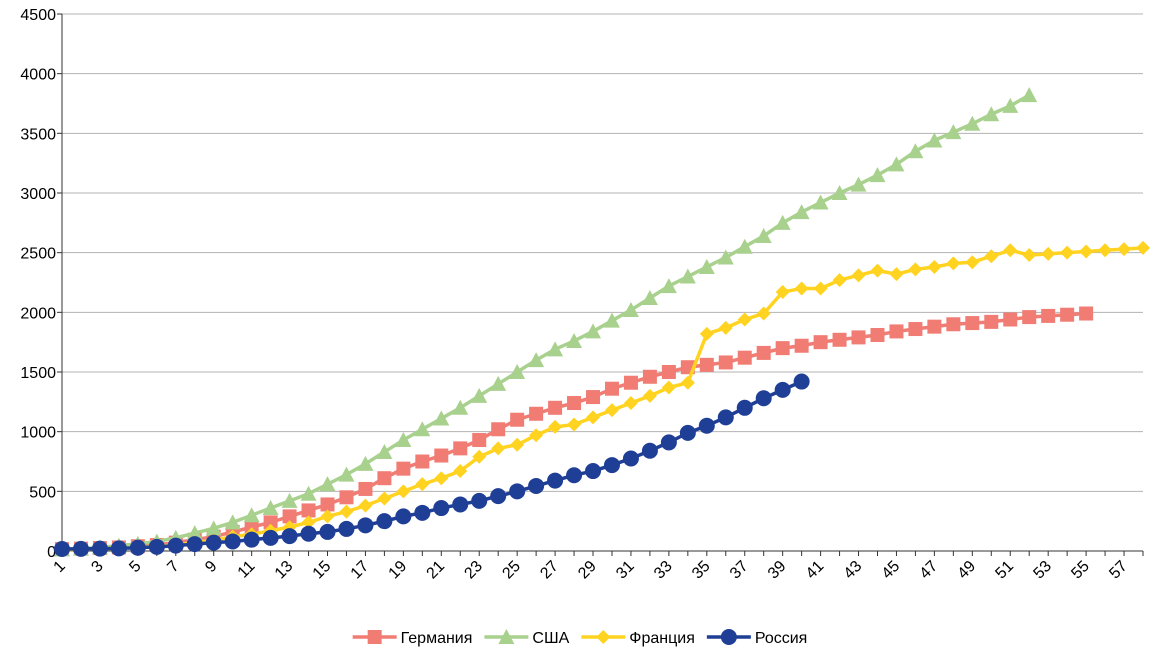 The height and width of the screenshot is (650, 1160). I want to click on y-tick-label: 4000, so click(38, 75).